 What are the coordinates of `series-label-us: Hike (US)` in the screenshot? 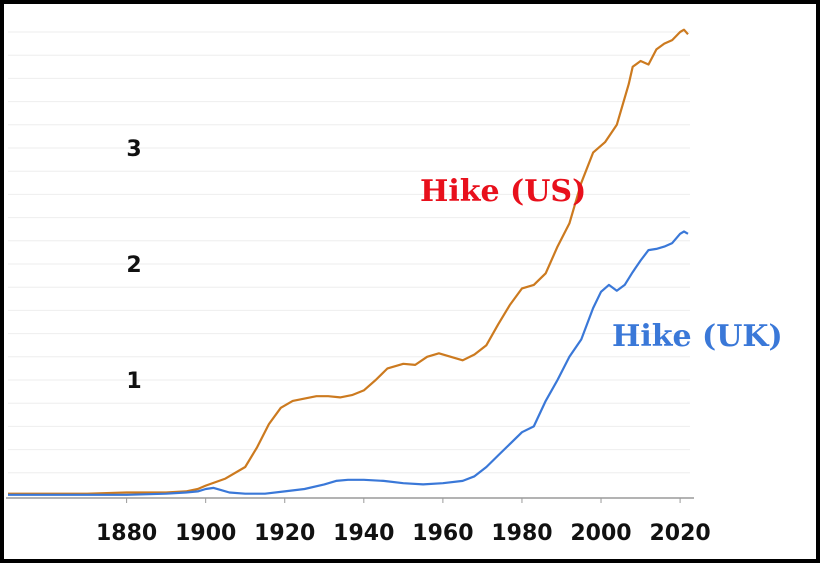 It's located at (503, 191).